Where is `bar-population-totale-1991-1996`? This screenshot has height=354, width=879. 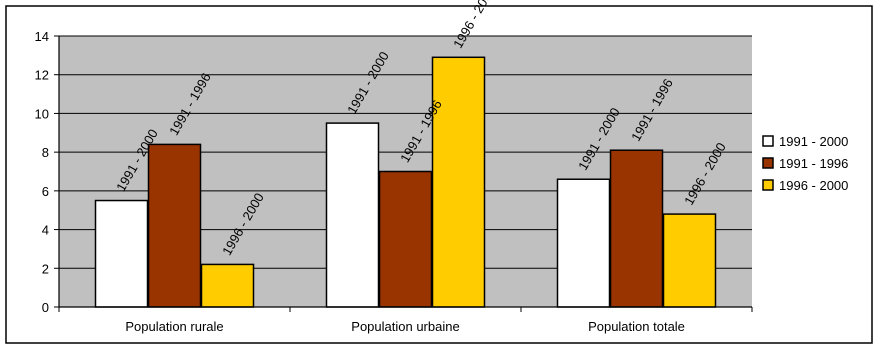 bar-population-totale-1991-1996 is located at coordinates (636, 228).